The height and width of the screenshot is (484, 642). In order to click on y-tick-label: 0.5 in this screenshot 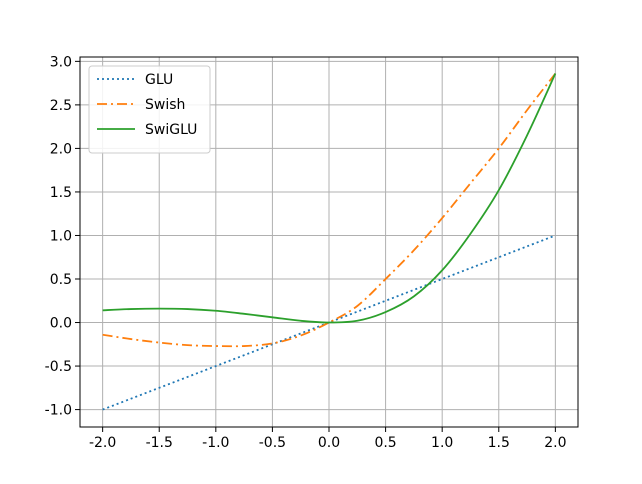, I will do `click(61, 280)`.